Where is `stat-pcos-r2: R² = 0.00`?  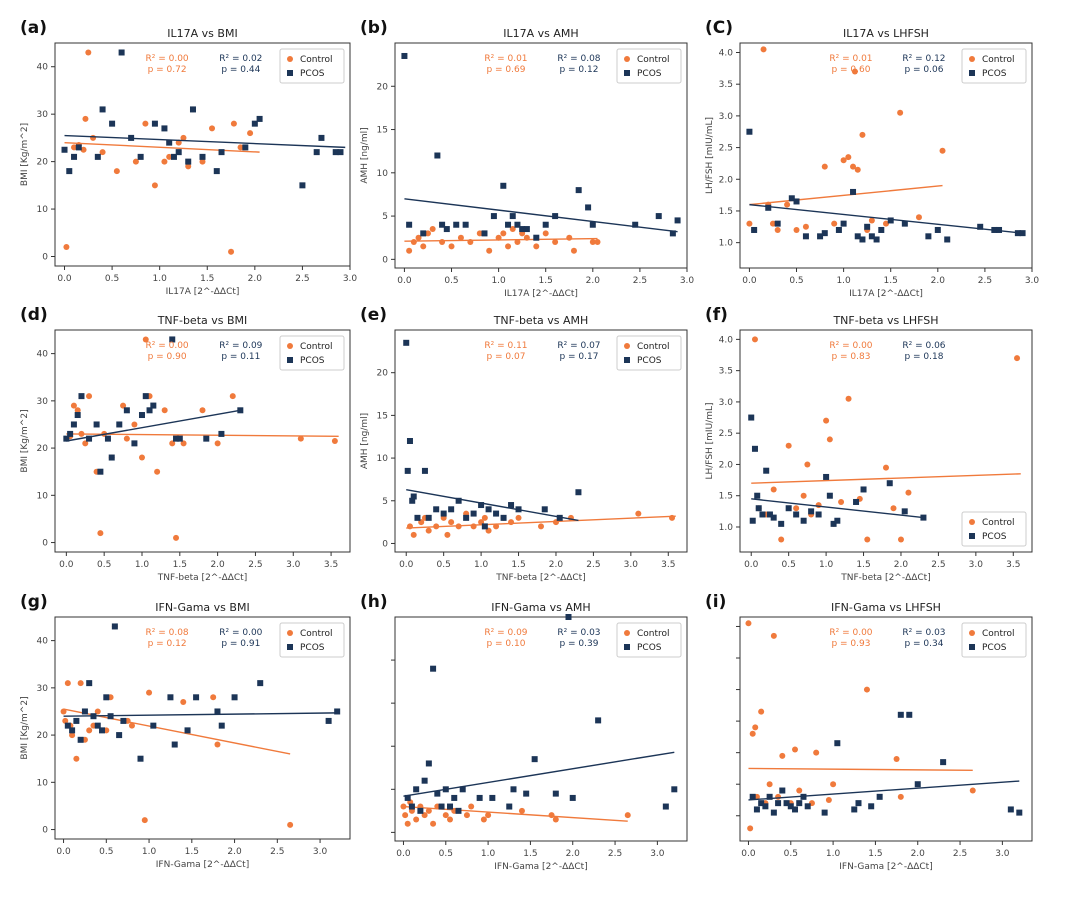 stat-pcos-r2: R² = 0.00 is located at coordinates (240, 633).